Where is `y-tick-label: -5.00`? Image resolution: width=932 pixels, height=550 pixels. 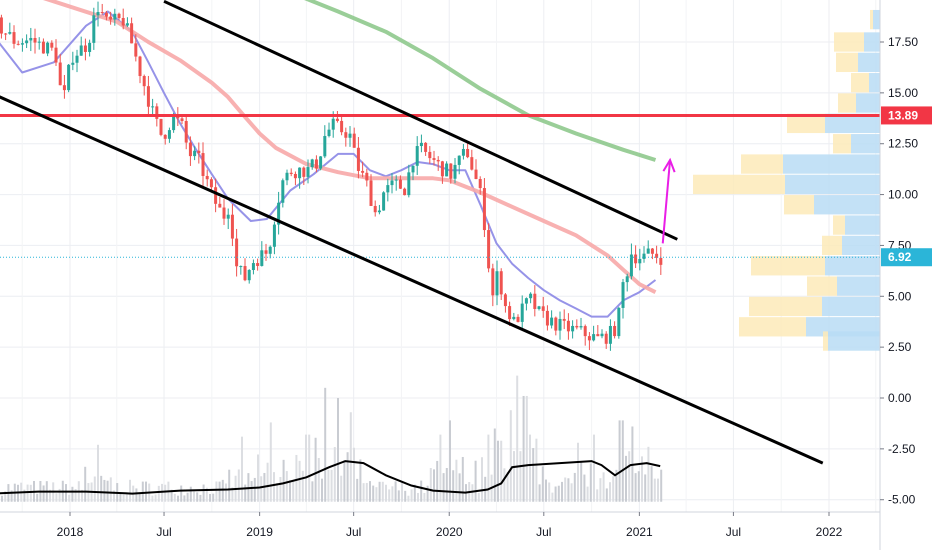 y-tick-label: -5.00 is located at coordinates (902, 500).